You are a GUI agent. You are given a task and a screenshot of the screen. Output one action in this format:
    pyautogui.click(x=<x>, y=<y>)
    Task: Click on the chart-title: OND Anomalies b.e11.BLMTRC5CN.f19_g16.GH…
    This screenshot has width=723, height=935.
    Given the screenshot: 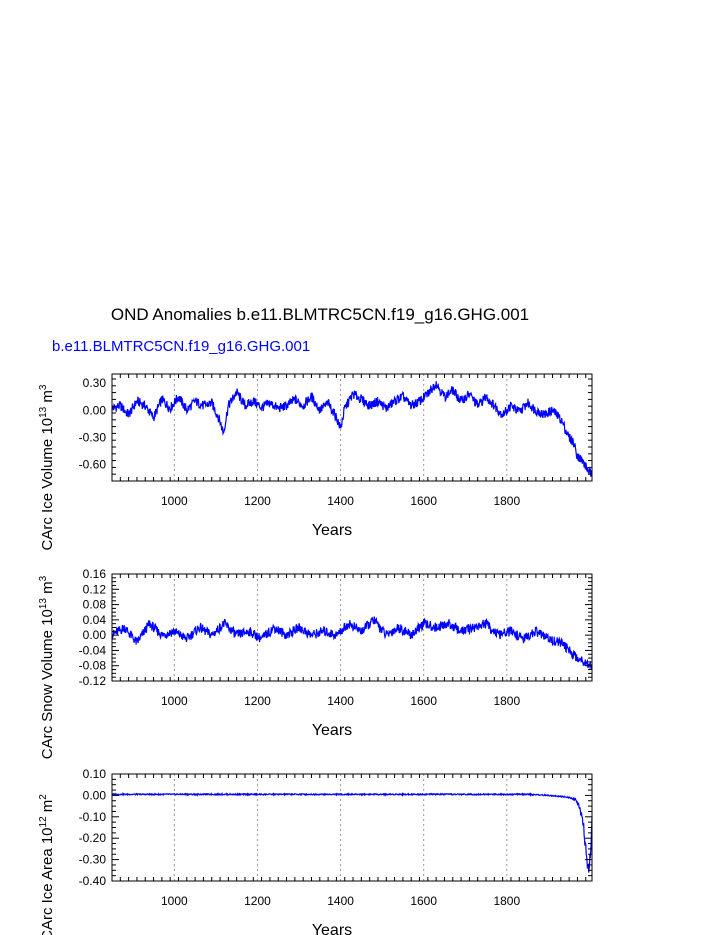 What is the action you would take?
    pyautogui.click(x=320, y=314)
    